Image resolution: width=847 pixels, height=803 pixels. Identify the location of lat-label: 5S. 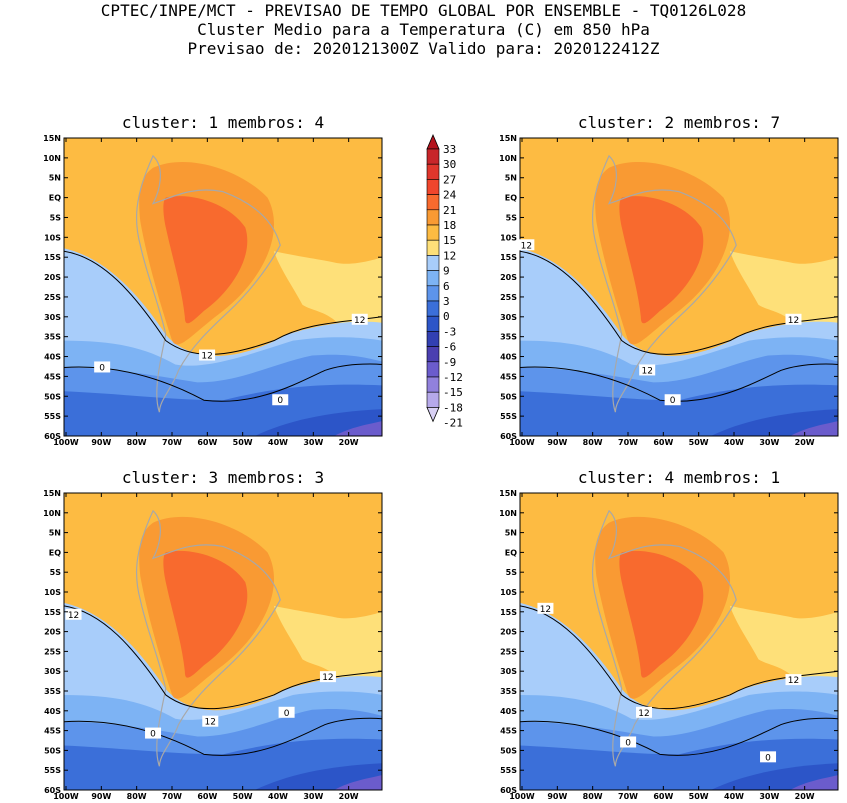
(512, 572).